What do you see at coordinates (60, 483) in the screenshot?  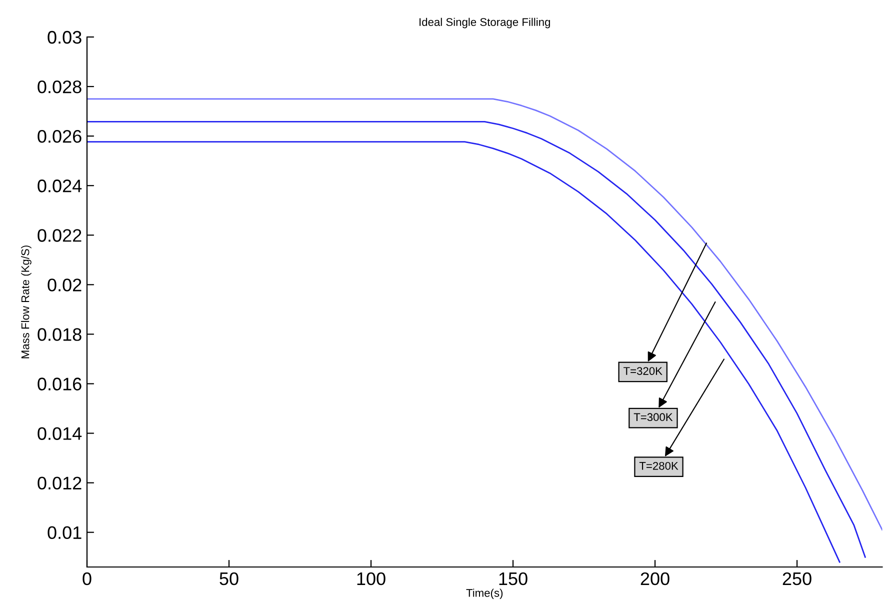 I see `y-tick-label: 0.012` at bounding box center [60, 483].